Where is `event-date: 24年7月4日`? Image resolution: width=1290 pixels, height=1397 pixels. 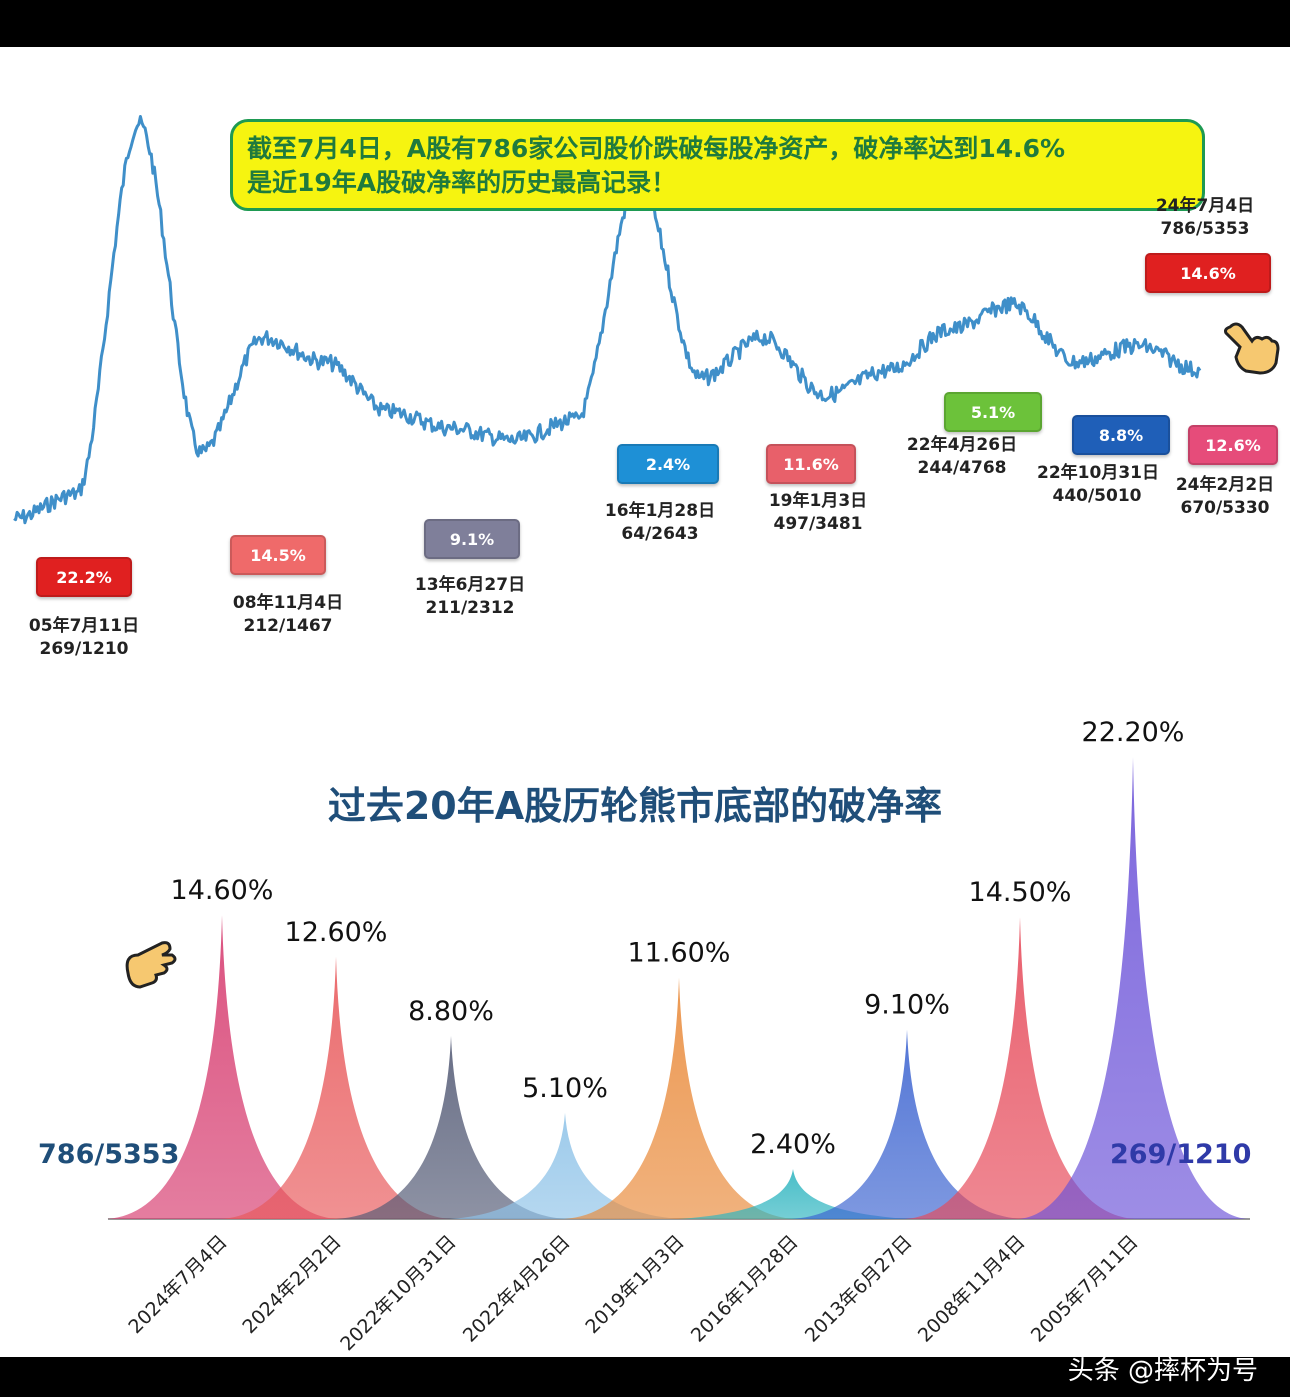 event-date: 24年7月4日 is located at coordinates (1205, 206).